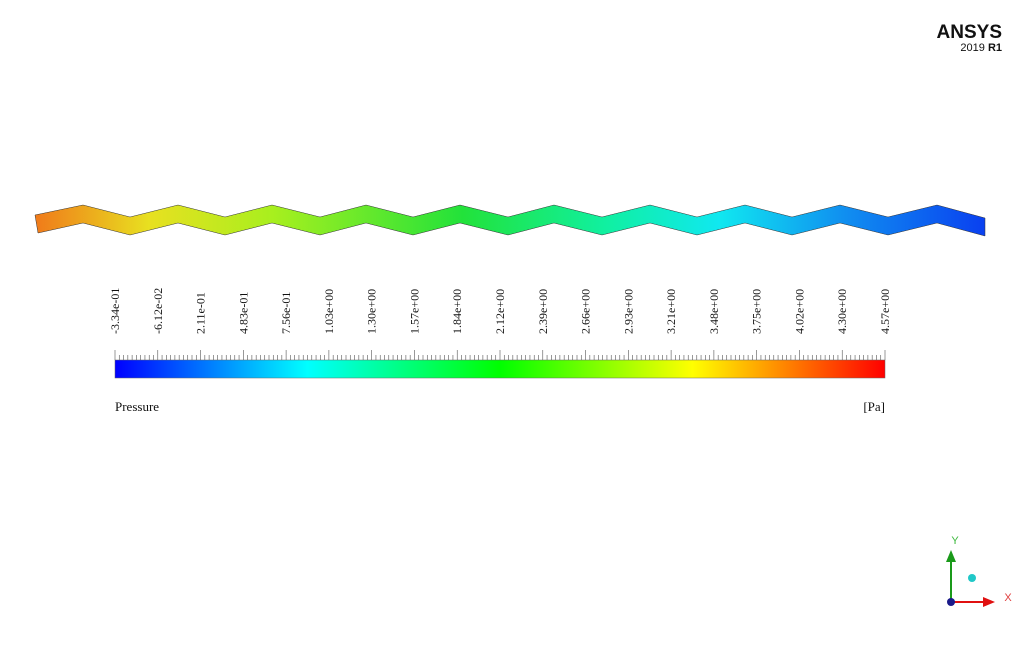  Describe the element at coordinates (955, 541) in the screenshot. I see `triad-y: Y` at that location.